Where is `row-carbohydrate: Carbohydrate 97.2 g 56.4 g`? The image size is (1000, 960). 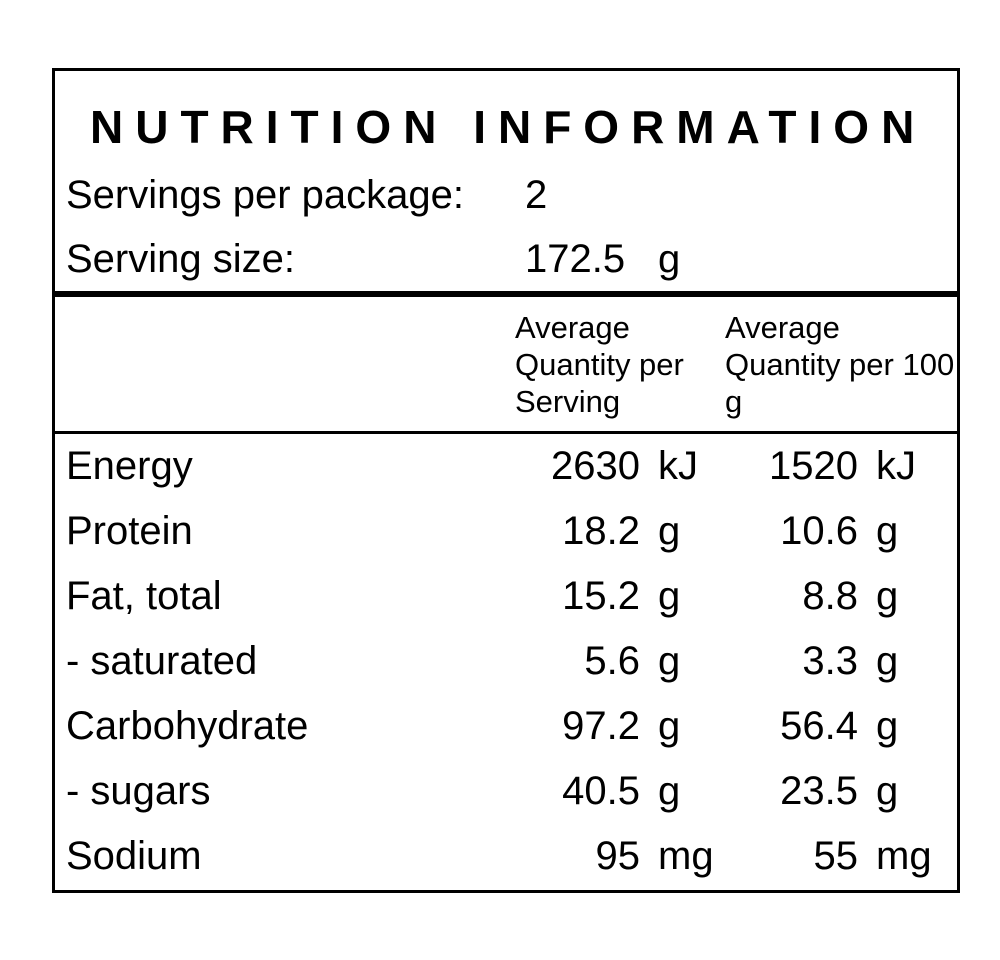
row-carbohydrate: Carbohydrate 97.2 g 56.4 g is located at coordinates (506, 726).